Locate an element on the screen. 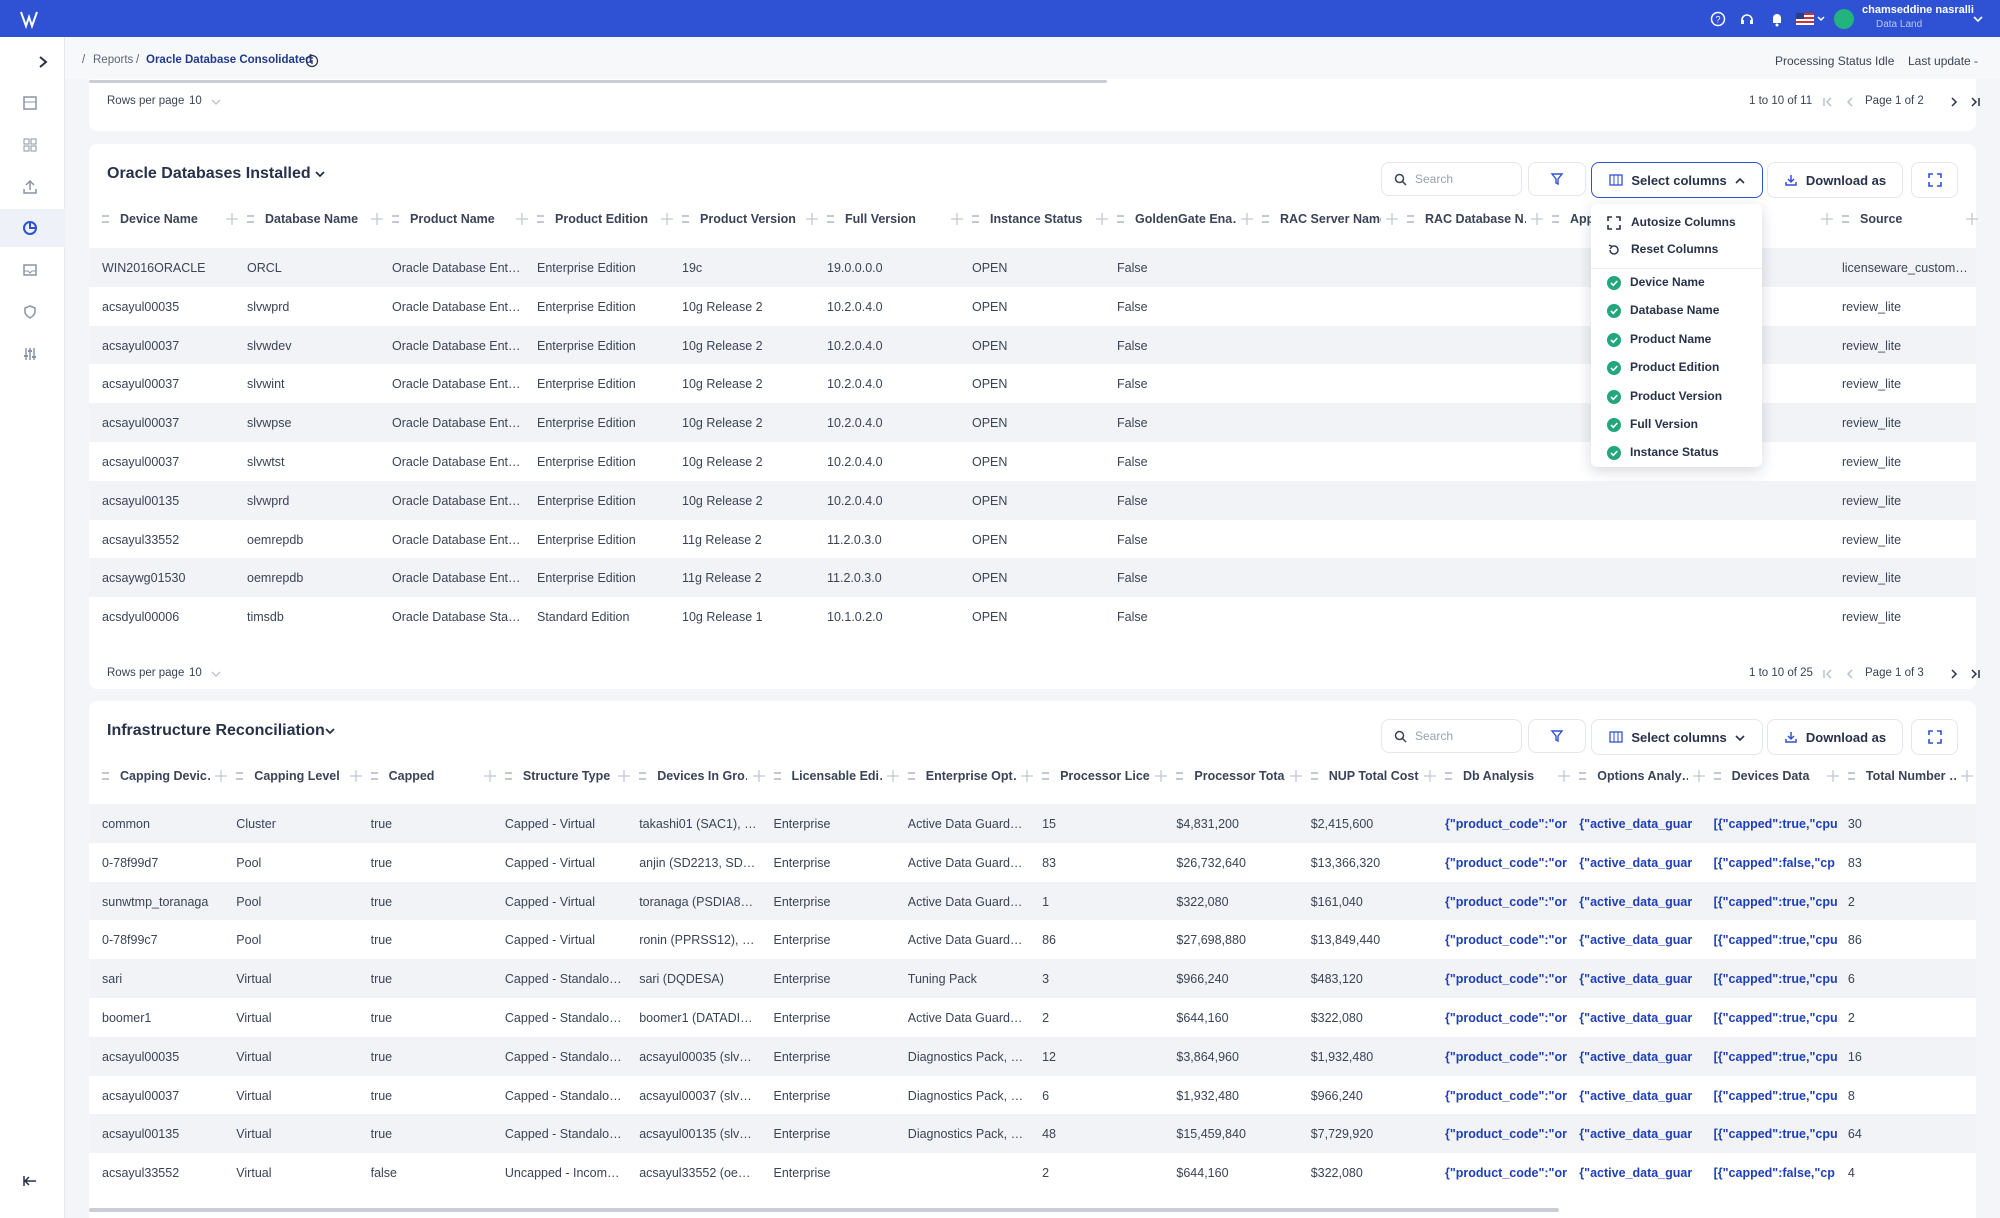 The image size is (2000, 1218). column-header: Structure Type is located at coordinates (566, 776).